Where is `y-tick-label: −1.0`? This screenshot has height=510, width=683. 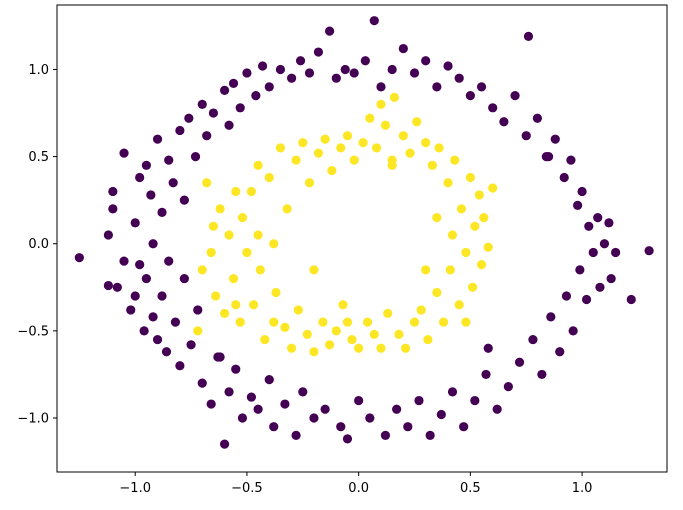 y-tick-label: −1.0 is located at coordinates (33, 418).